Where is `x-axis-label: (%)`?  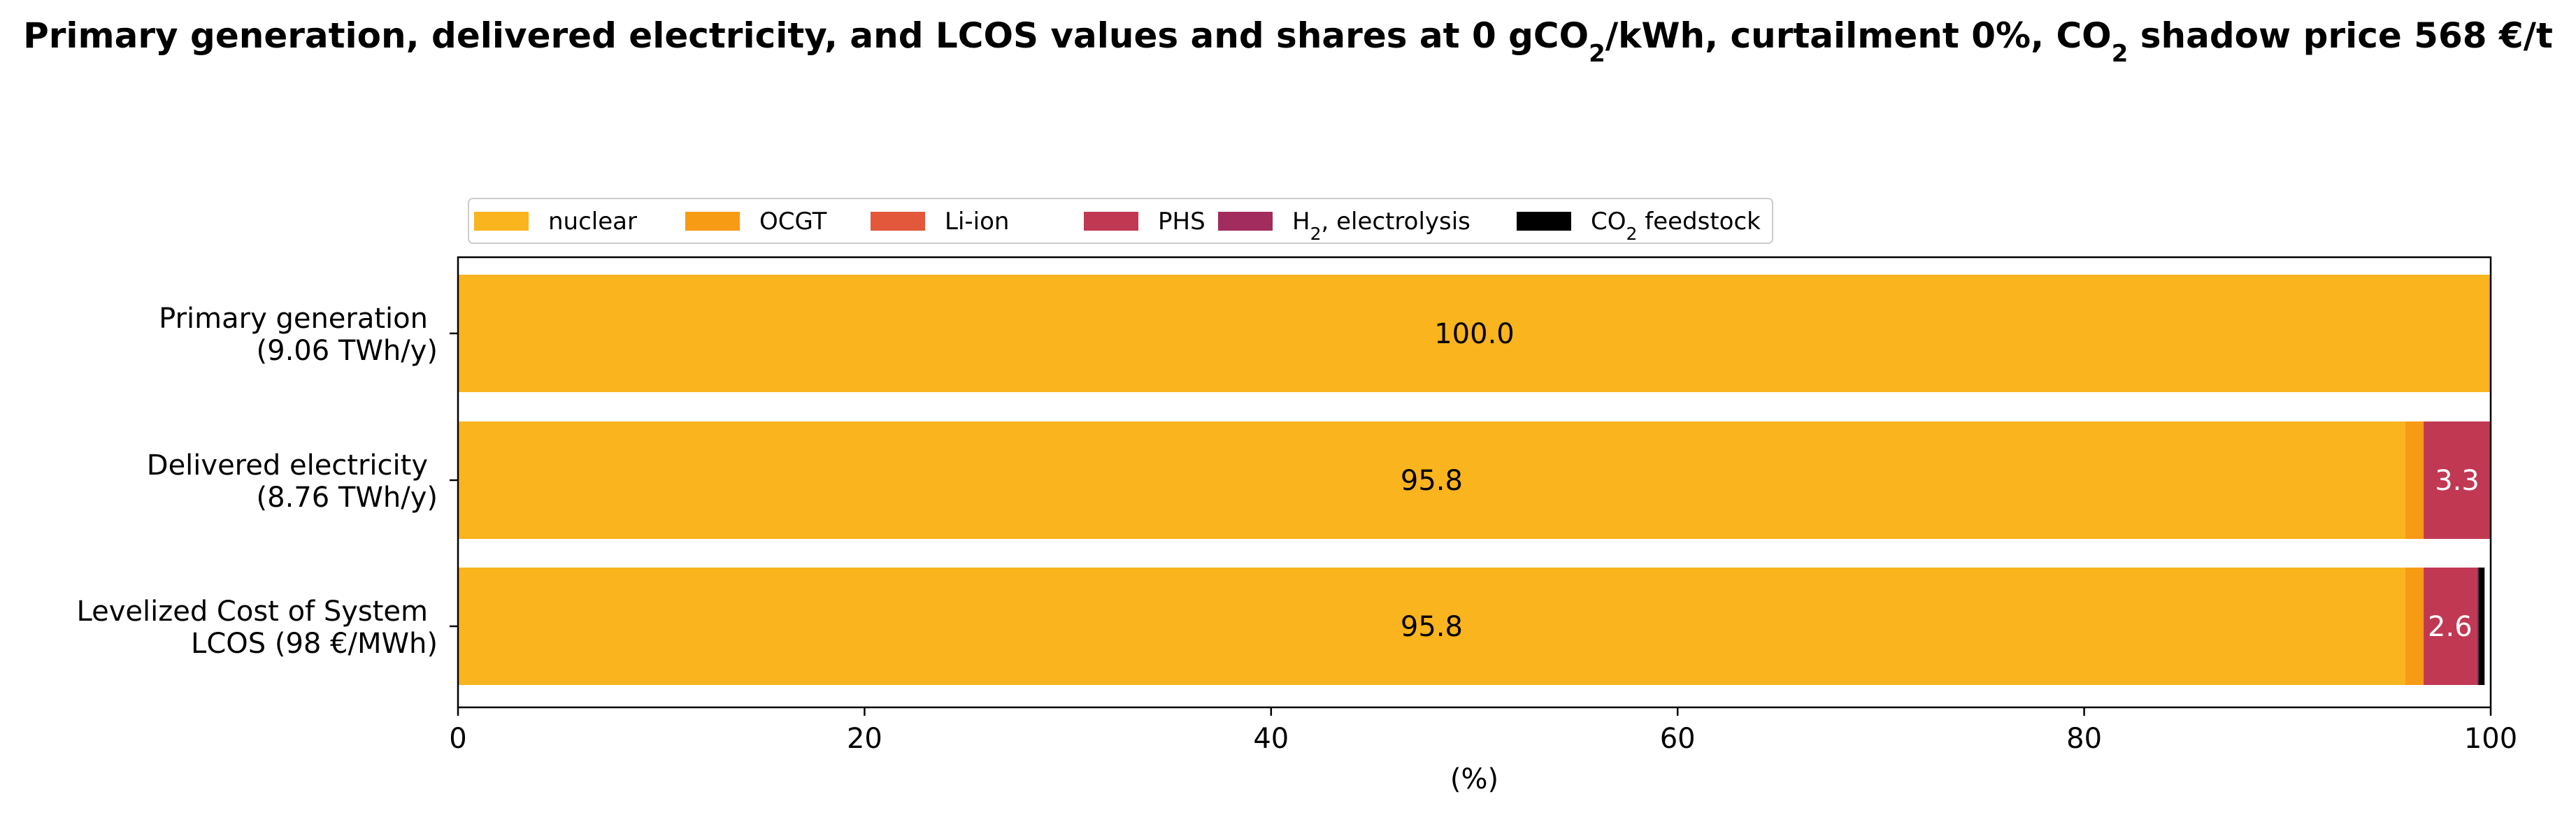
x-axis-label: (%) is located at coordinates (1474, 779).